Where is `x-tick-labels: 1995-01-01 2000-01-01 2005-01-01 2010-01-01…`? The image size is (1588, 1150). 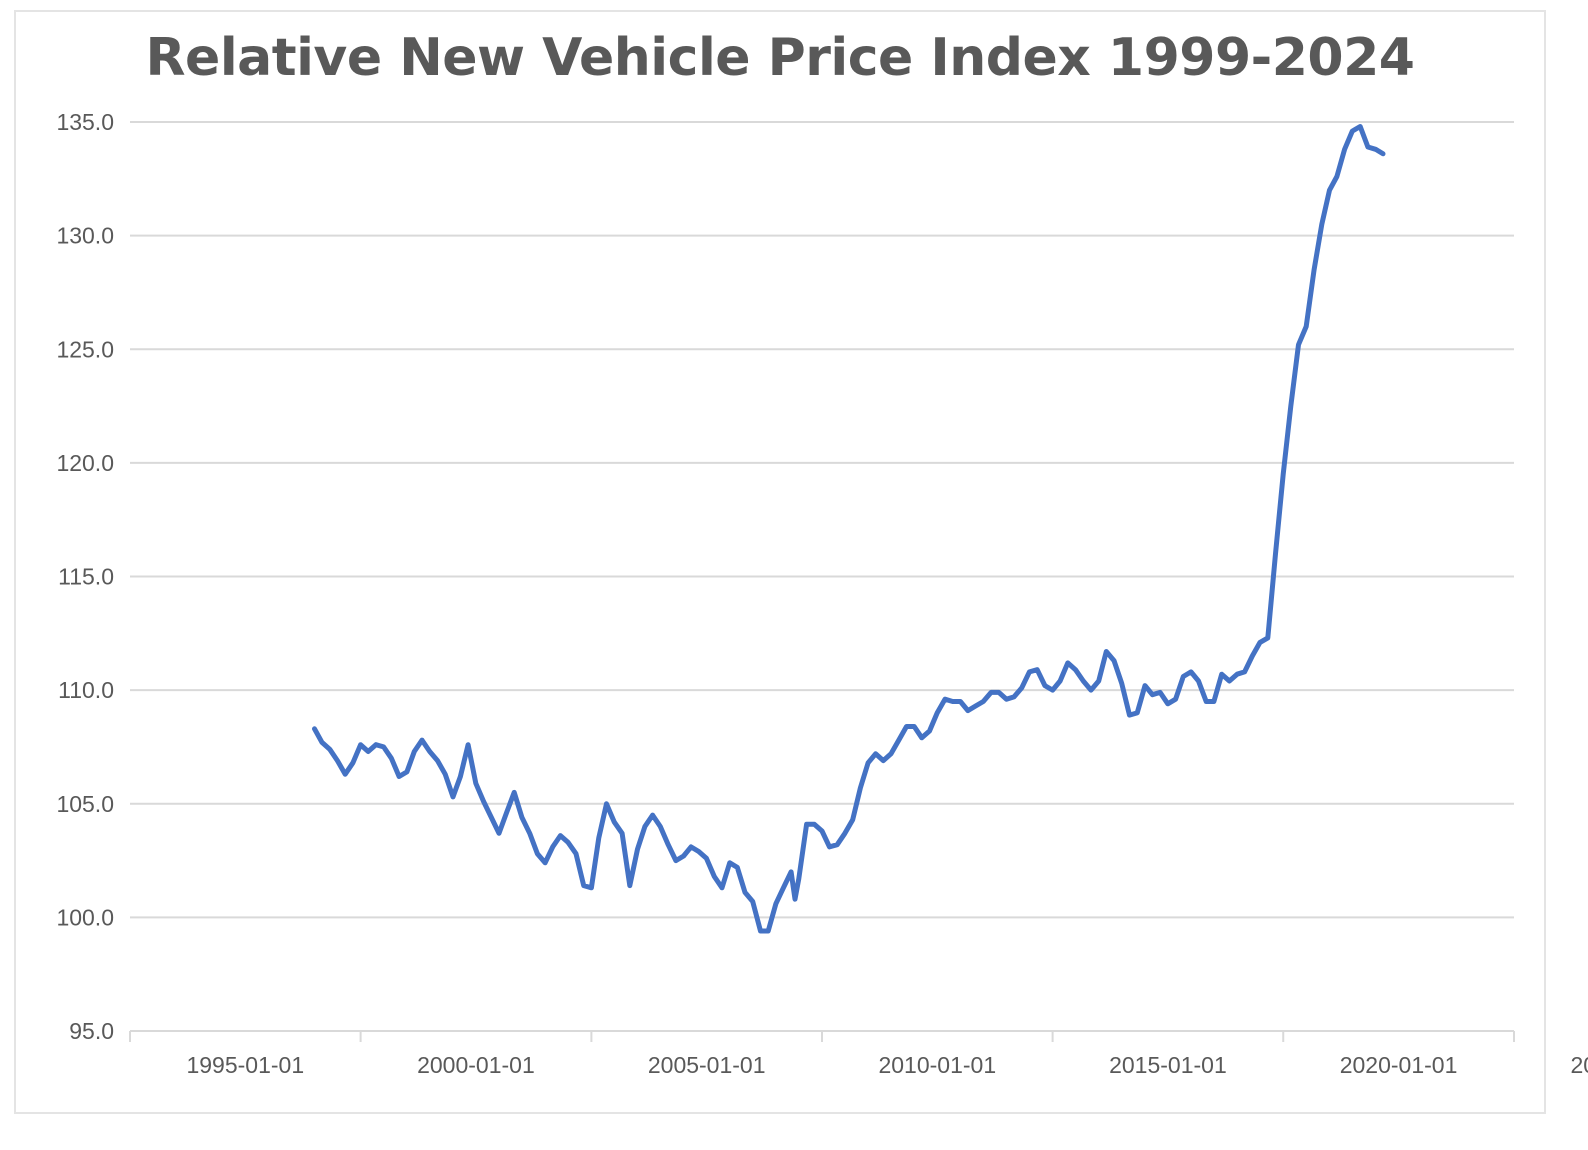
x-tick-labels: 1995-01-01 2000-01-01 2005-01-01 2010-01-01… is located at coordinates (887, 1065).